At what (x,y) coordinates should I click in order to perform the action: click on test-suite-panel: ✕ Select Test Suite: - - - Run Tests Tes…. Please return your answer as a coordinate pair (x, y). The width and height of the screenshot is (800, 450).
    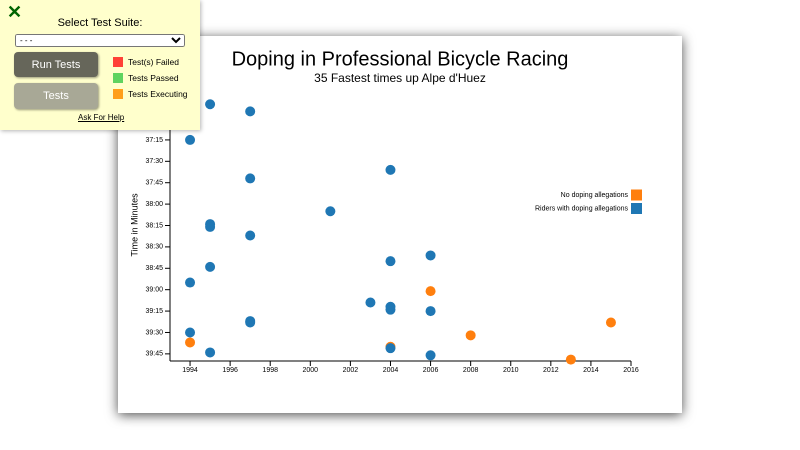
    Looking at the image, I should click on (100, 65).